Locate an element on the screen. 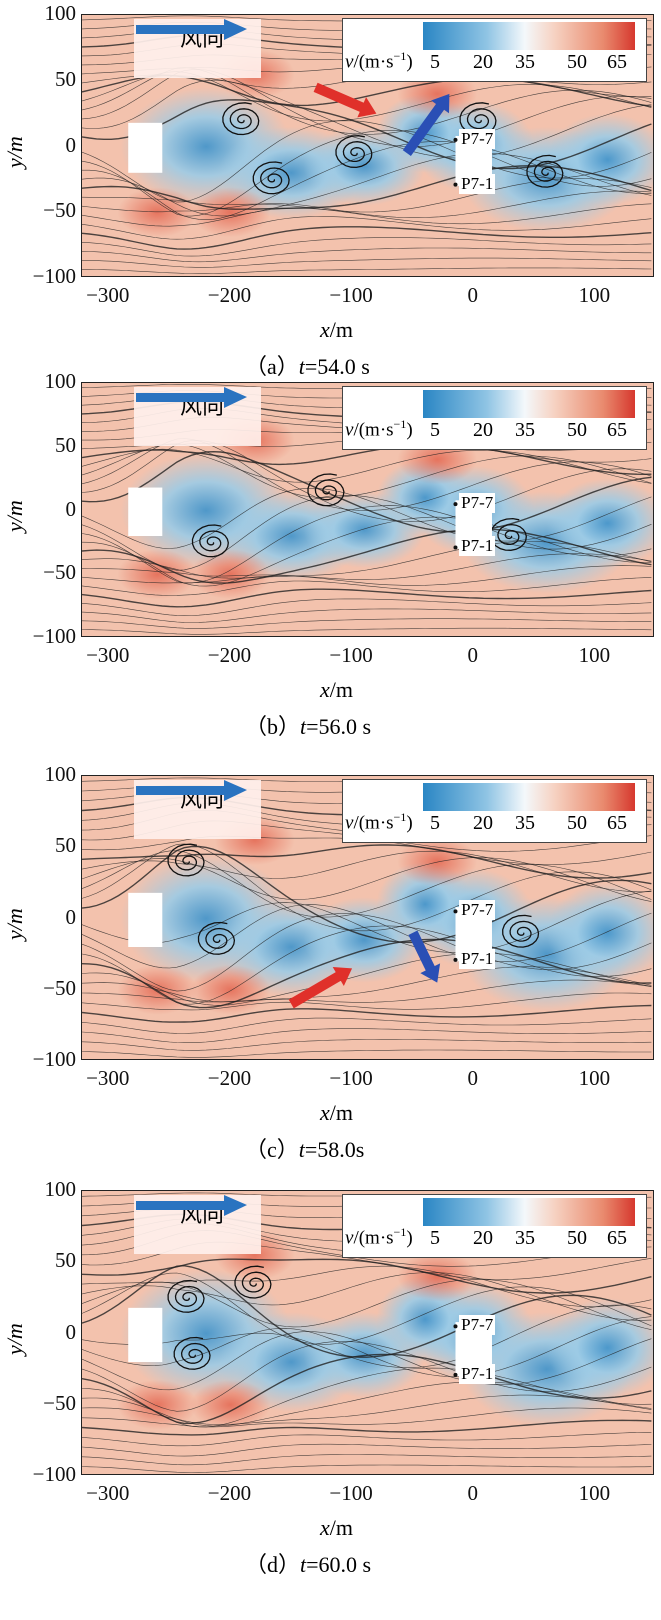 This screenshot has width=661, height=1620. low-velocity-region is located at coordinates (599, 523).